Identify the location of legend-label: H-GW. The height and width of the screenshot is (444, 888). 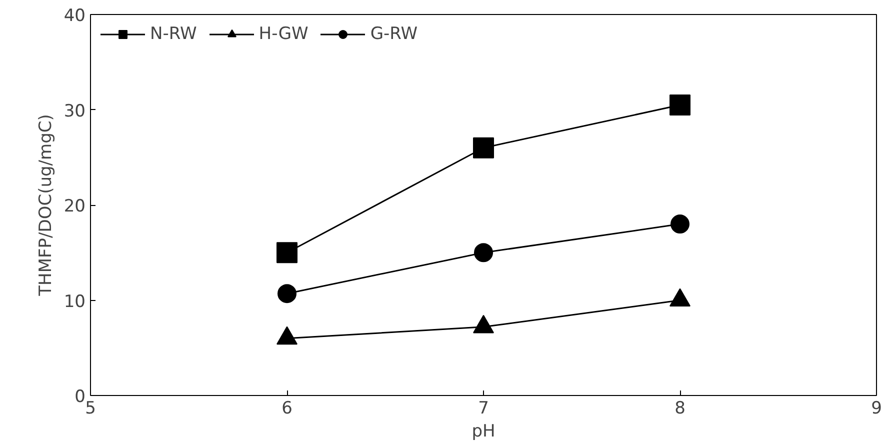
(283, 34).